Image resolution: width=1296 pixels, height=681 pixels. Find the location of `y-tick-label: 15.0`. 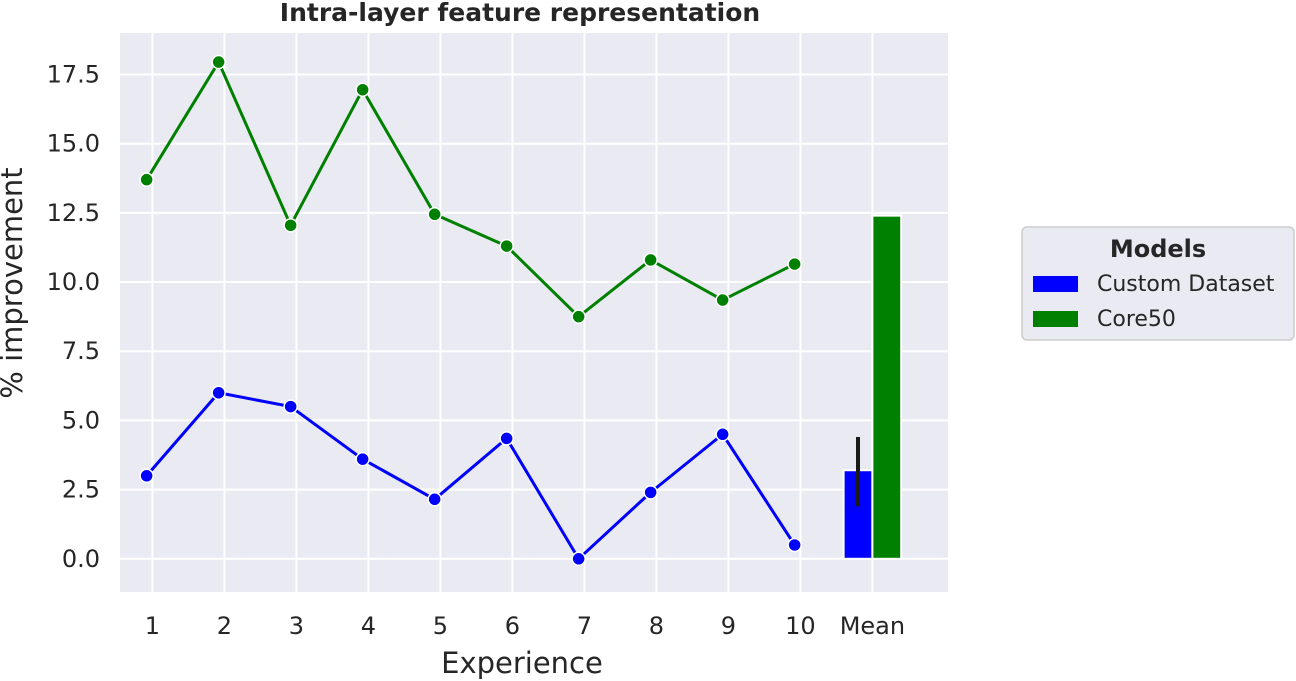

y-tick-label: 15.0 is located at coordinates (73, 144).